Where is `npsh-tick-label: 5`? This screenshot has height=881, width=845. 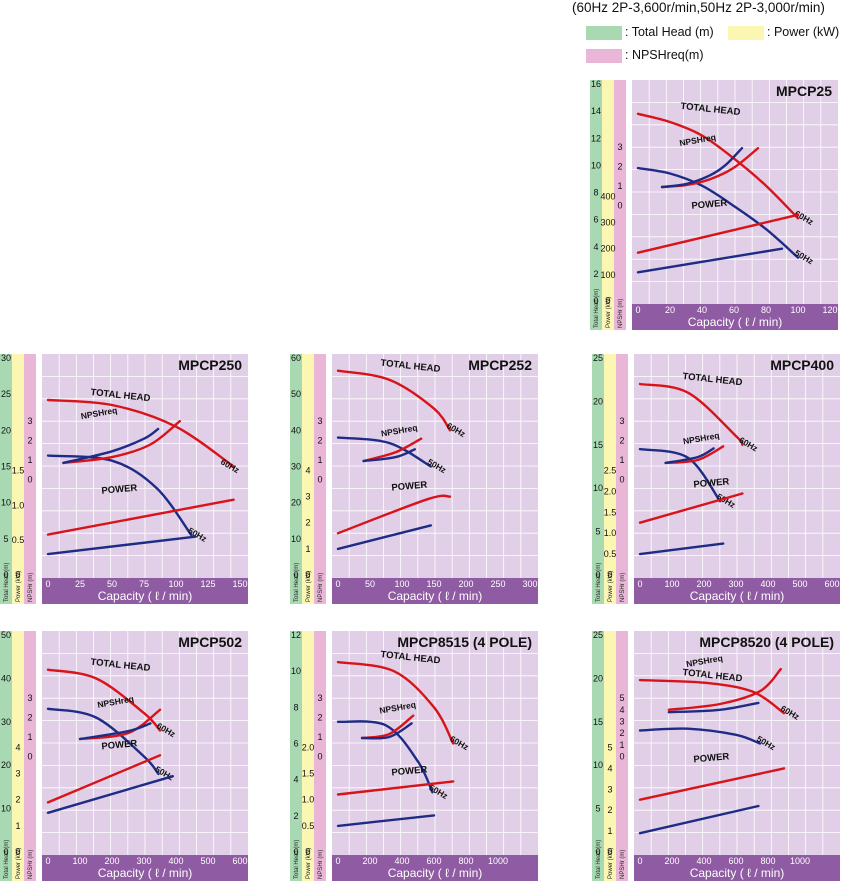
npsh-tick-label: 5 is located at coordinates (621, 698).